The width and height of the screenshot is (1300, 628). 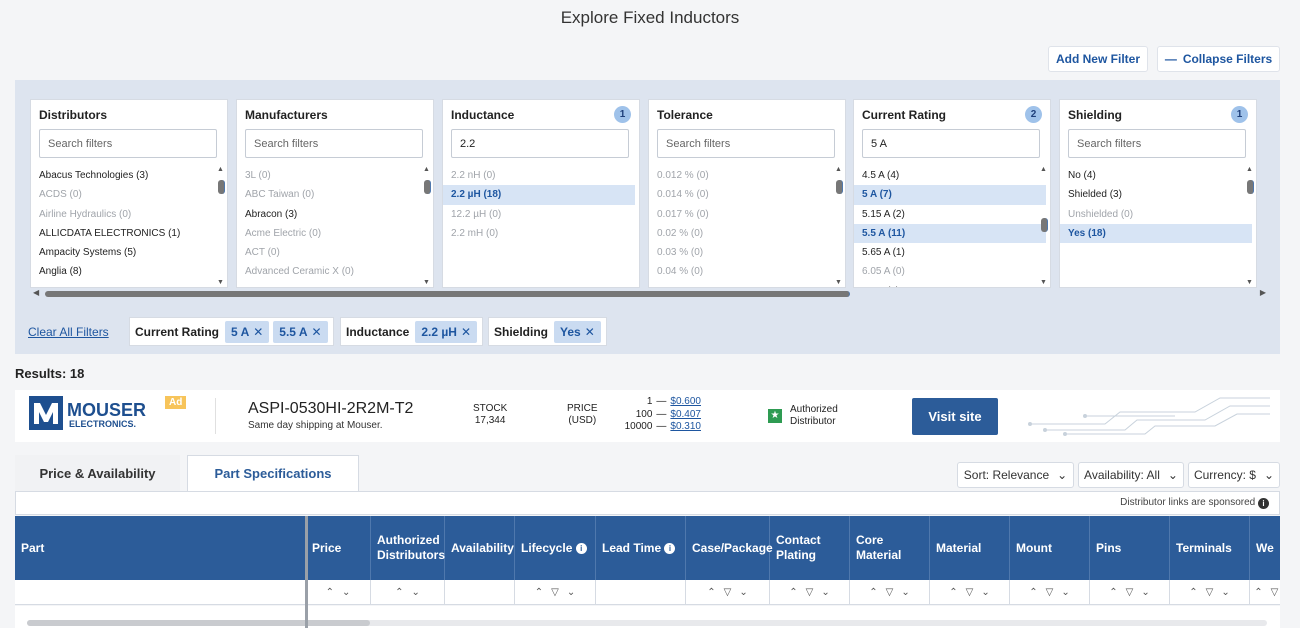 What do you see at coordinates (68, 332) in the screenshot?
I see `clear-all-filters-link: Clear All Filters` at bounding box center [68, 332].